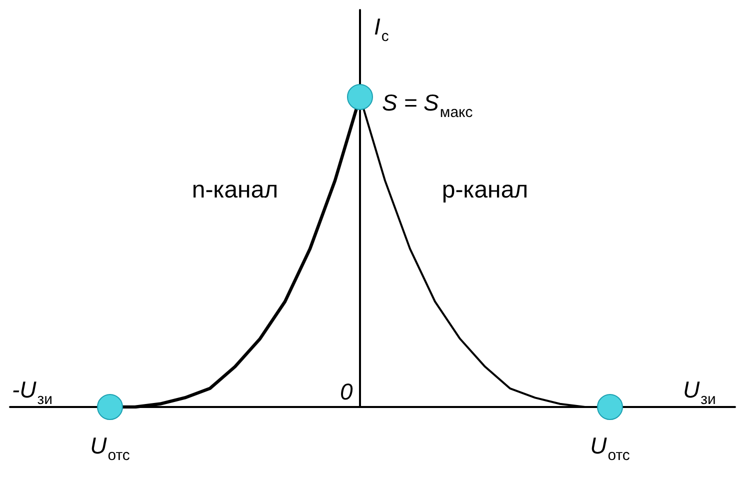 The height and width of the screenshot is (477, 745). Describe the element at coordinates (346, 391) in the screenshot. I see `annotation: 0` at that location.